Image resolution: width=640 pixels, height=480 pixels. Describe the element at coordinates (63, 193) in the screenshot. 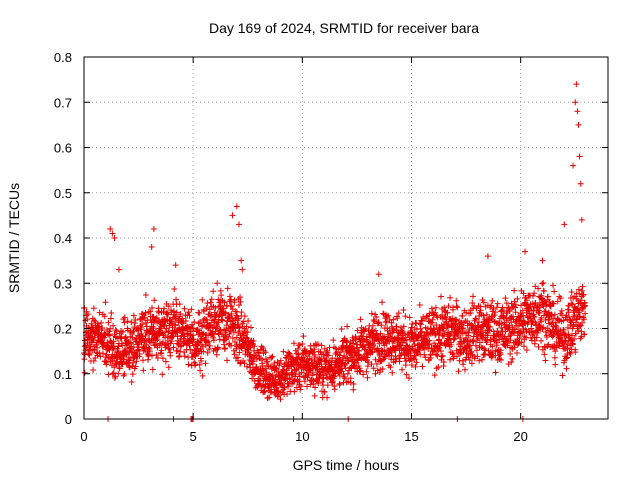

I see `y-tick-label: 0.5` at that location.